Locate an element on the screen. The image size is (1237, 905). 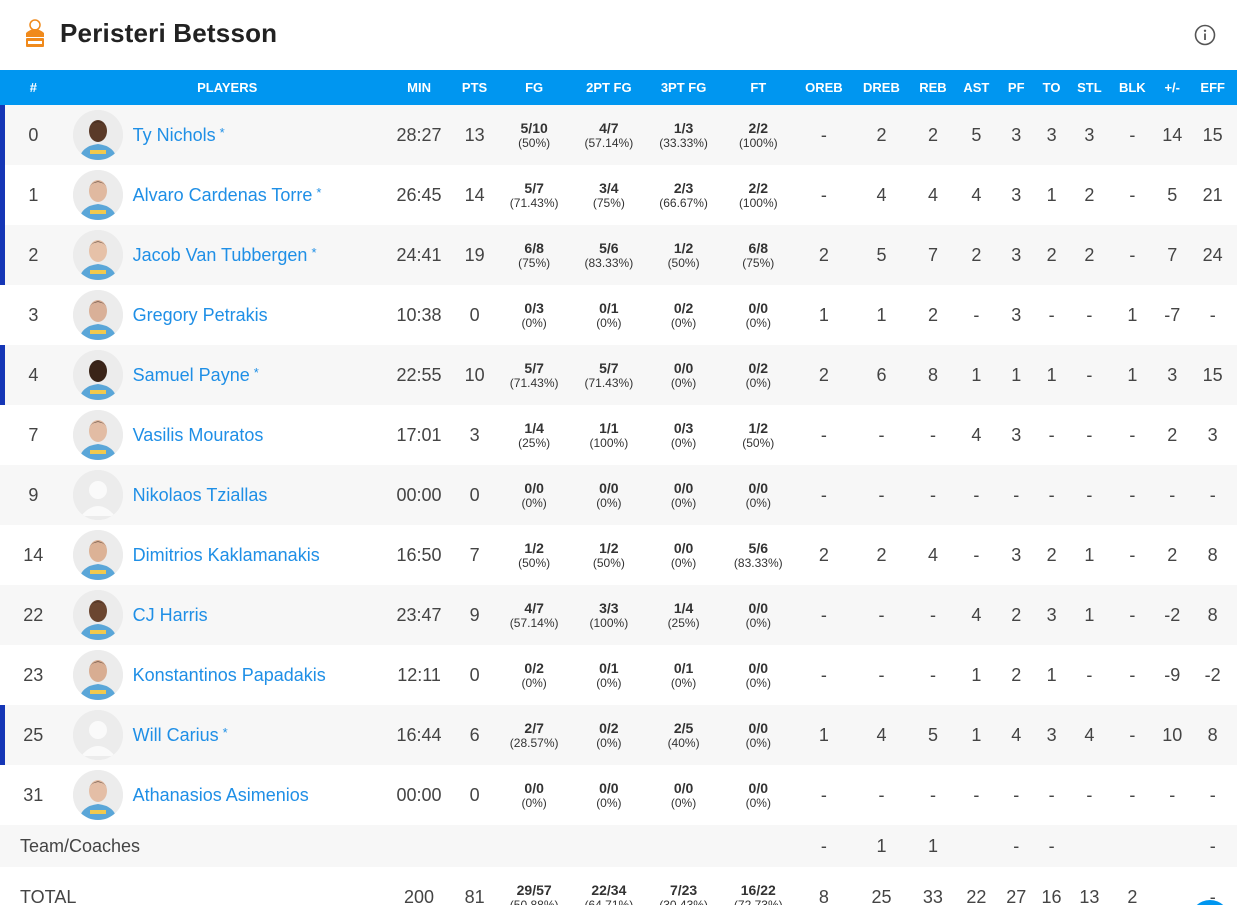
minutes: 23:47 is located at coordinates (419, 615).